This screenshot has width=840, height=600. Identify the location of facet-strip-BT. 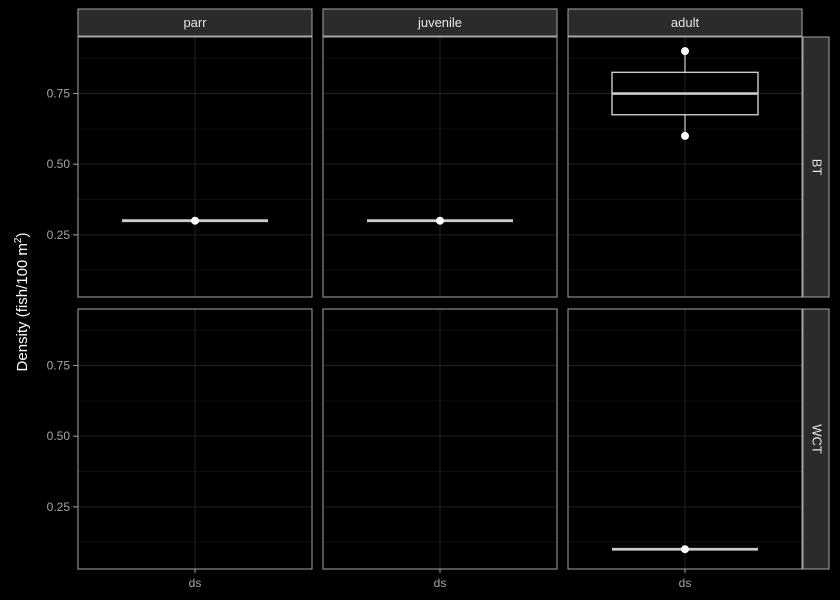
(816, 167).